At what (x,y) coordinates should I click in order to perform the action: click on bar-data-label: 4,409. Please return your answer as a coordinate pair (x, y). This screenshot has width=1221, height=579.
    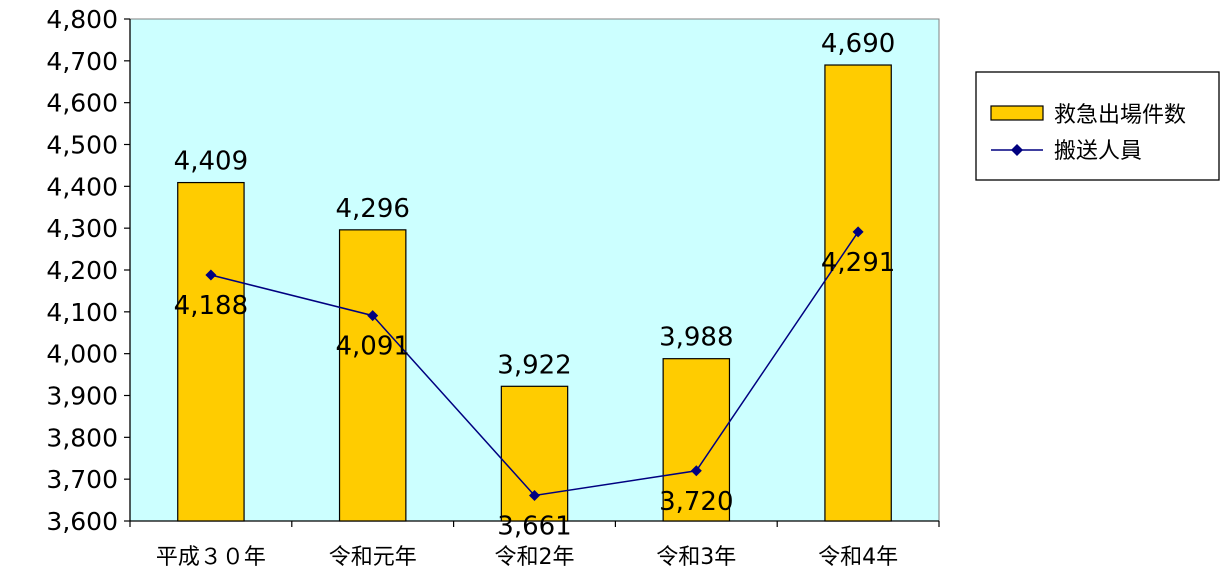
    Looking at the image, I should click on (211, 162).